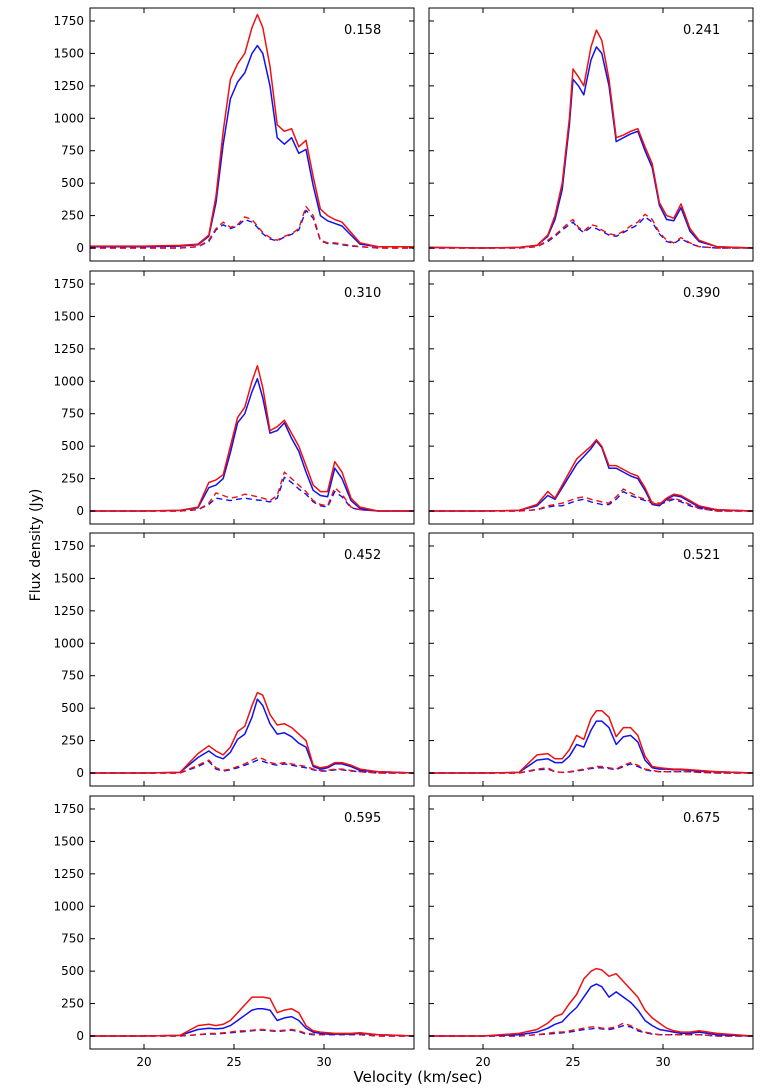 The image size is (763, 1090). I want to click on panel-label: 0.675, so click(701, 818).